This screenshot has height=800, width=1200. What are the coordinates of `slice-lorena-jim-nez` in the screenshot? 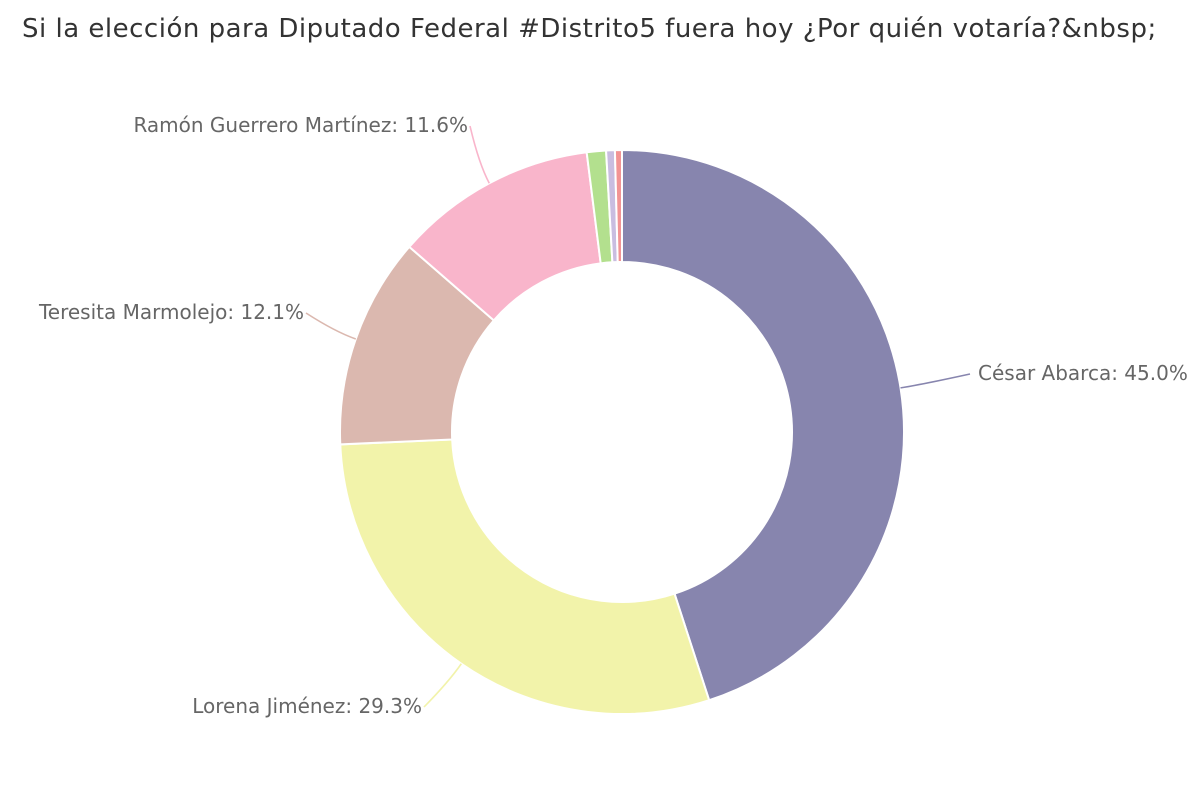 It's located at (525, 576).